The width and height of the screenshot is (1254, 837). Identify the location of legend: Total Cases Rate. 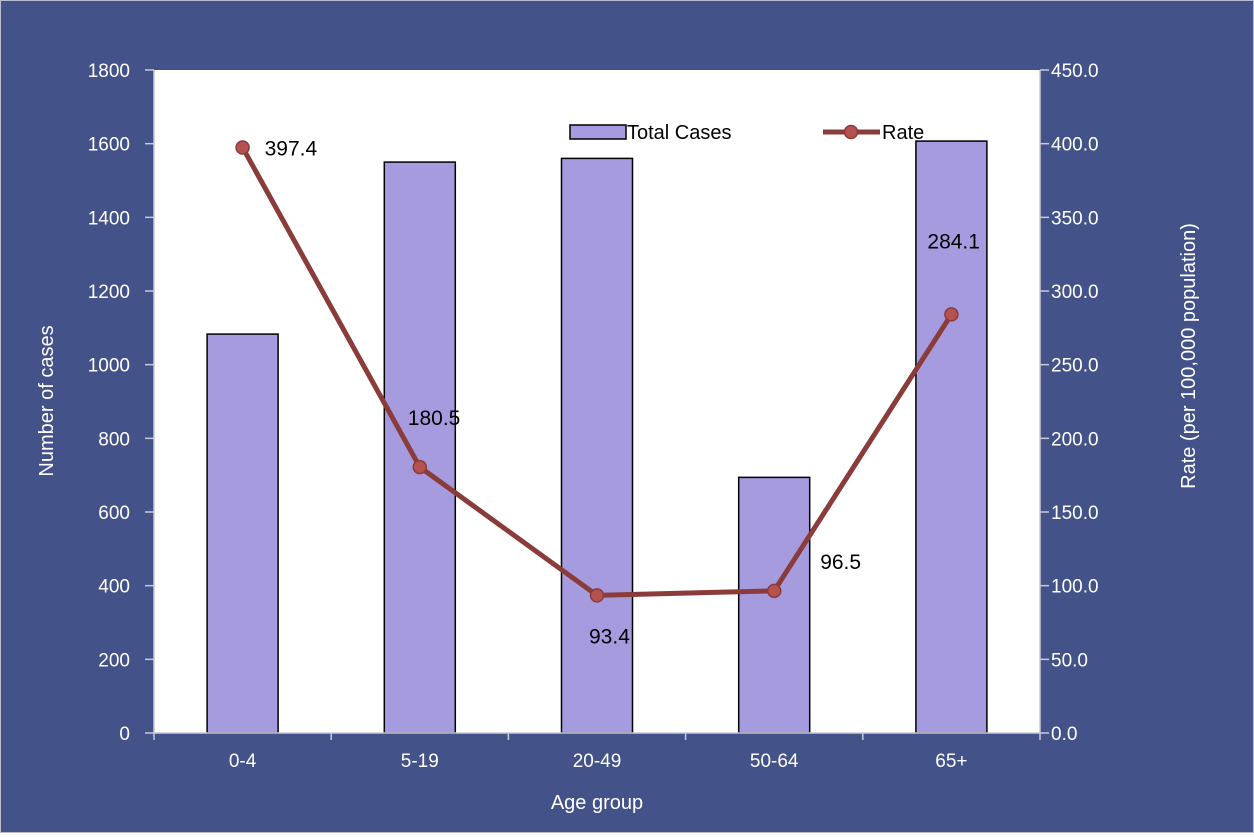
(746, 133).